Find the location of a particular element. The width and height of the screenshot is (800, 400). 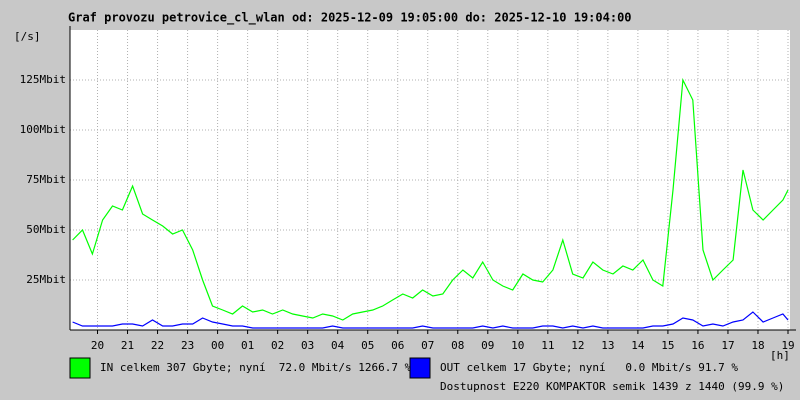

x-tick-label: 02 is located at coordinates (277, 345).